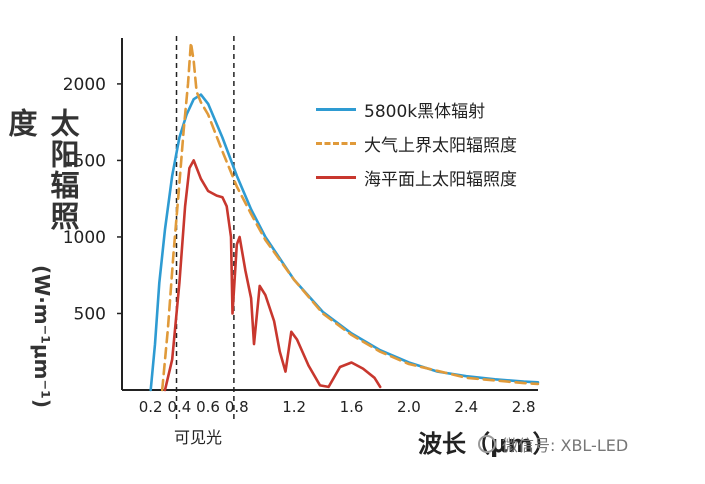 The image size is (705, 484). What do you see at coordinates (42, 258) in the screenshot?
I see `y-axis-label: 太阳辐照度 (W·m⁻¹μm⁻¹)` at bounding box center [42, 258].